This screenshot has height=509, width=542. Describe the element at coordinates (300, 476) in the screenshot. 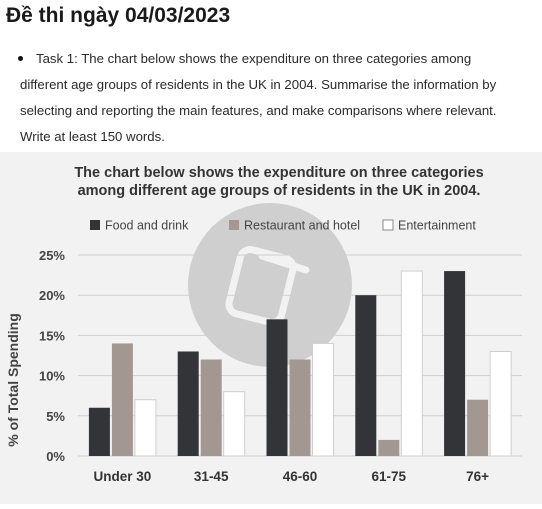

I see `x-tick-label: 46-60` at that location.